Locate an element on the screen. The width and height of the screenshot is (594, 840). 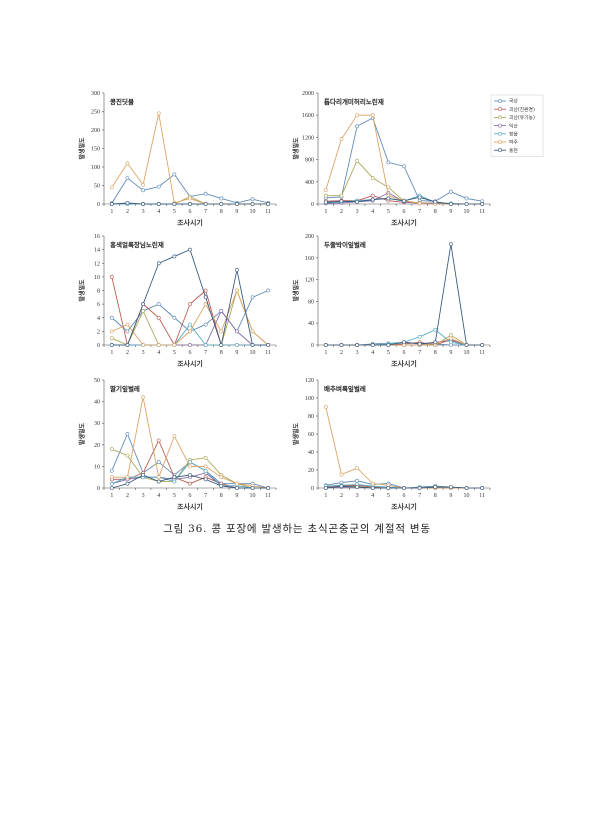
y-tick-label: 400 is located at coordinates (309, 183).